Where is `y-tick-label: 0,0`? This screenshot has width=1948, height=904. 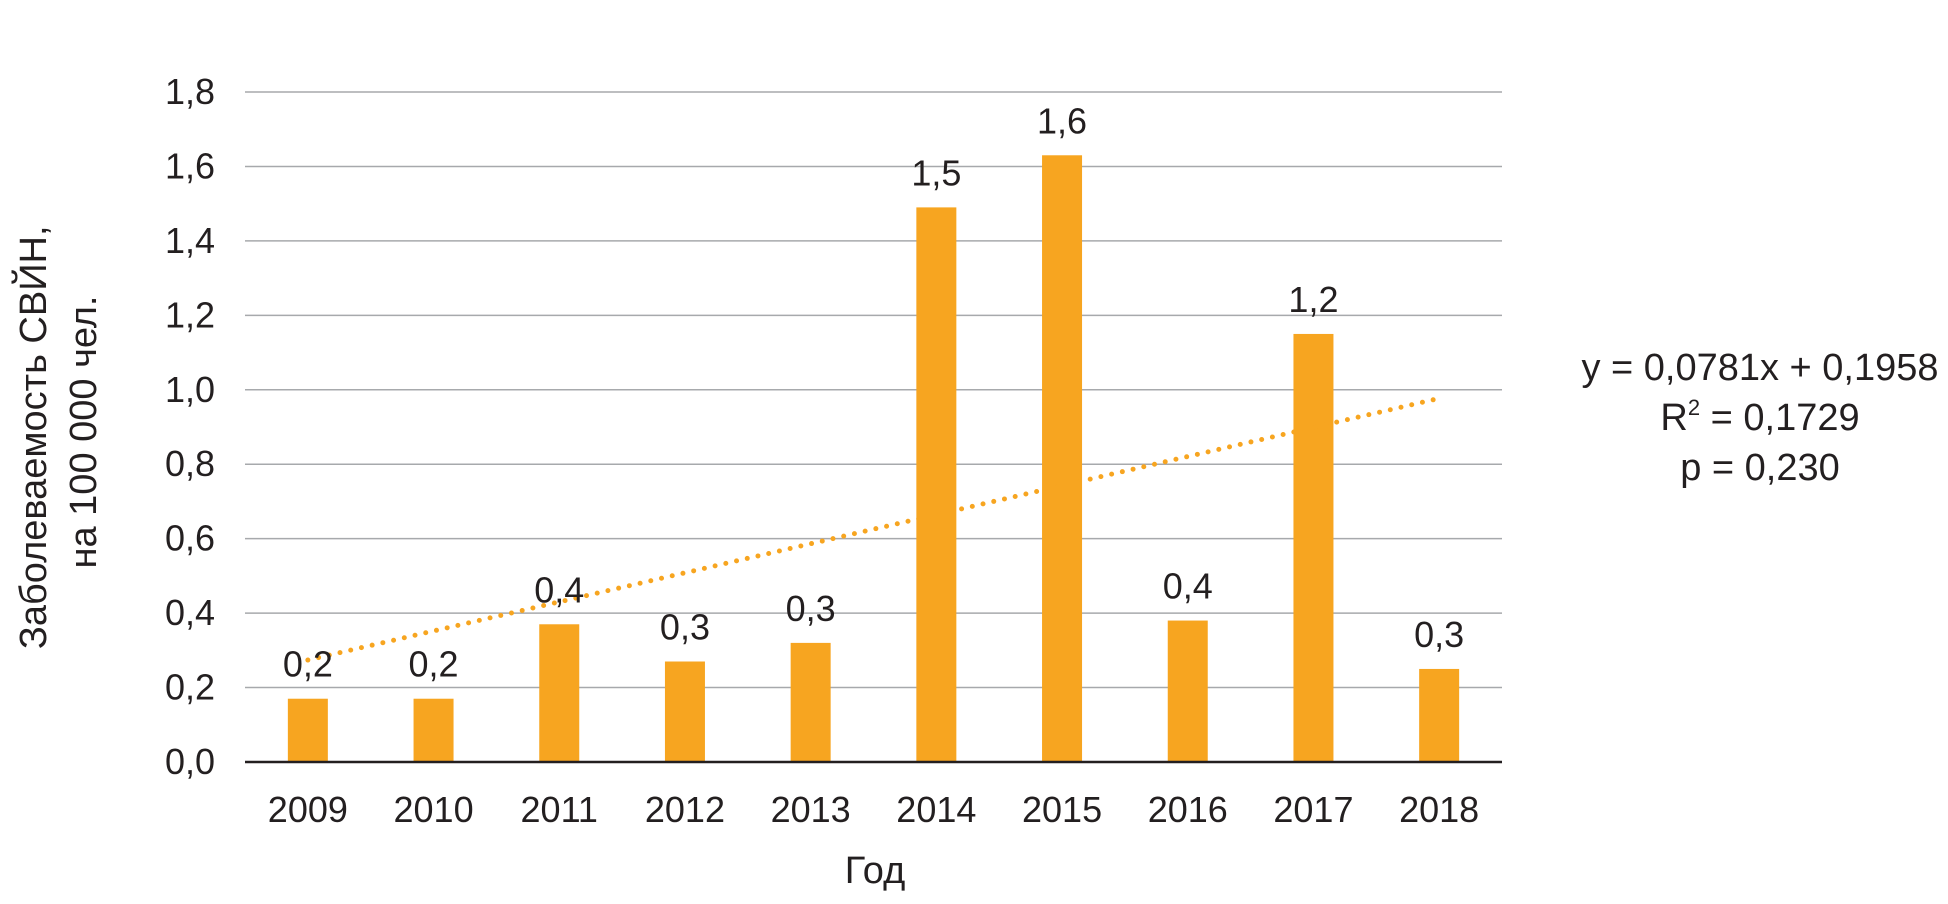 y-tick-label: 0,0 is located at coordinates (190, 761).